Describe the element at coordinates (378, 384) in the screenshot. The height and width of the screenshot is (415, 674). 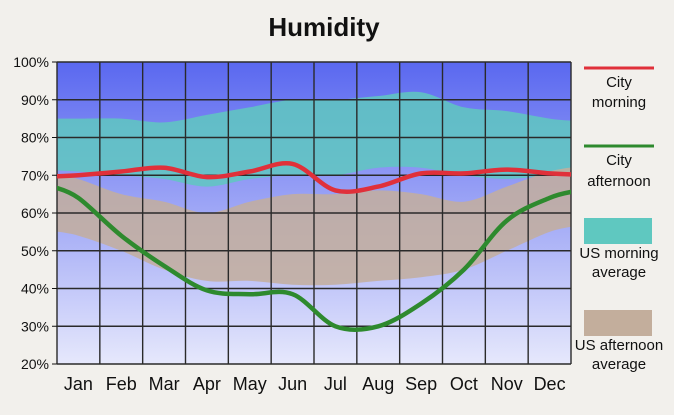
I see `x-tick-label: Aug` at that location.